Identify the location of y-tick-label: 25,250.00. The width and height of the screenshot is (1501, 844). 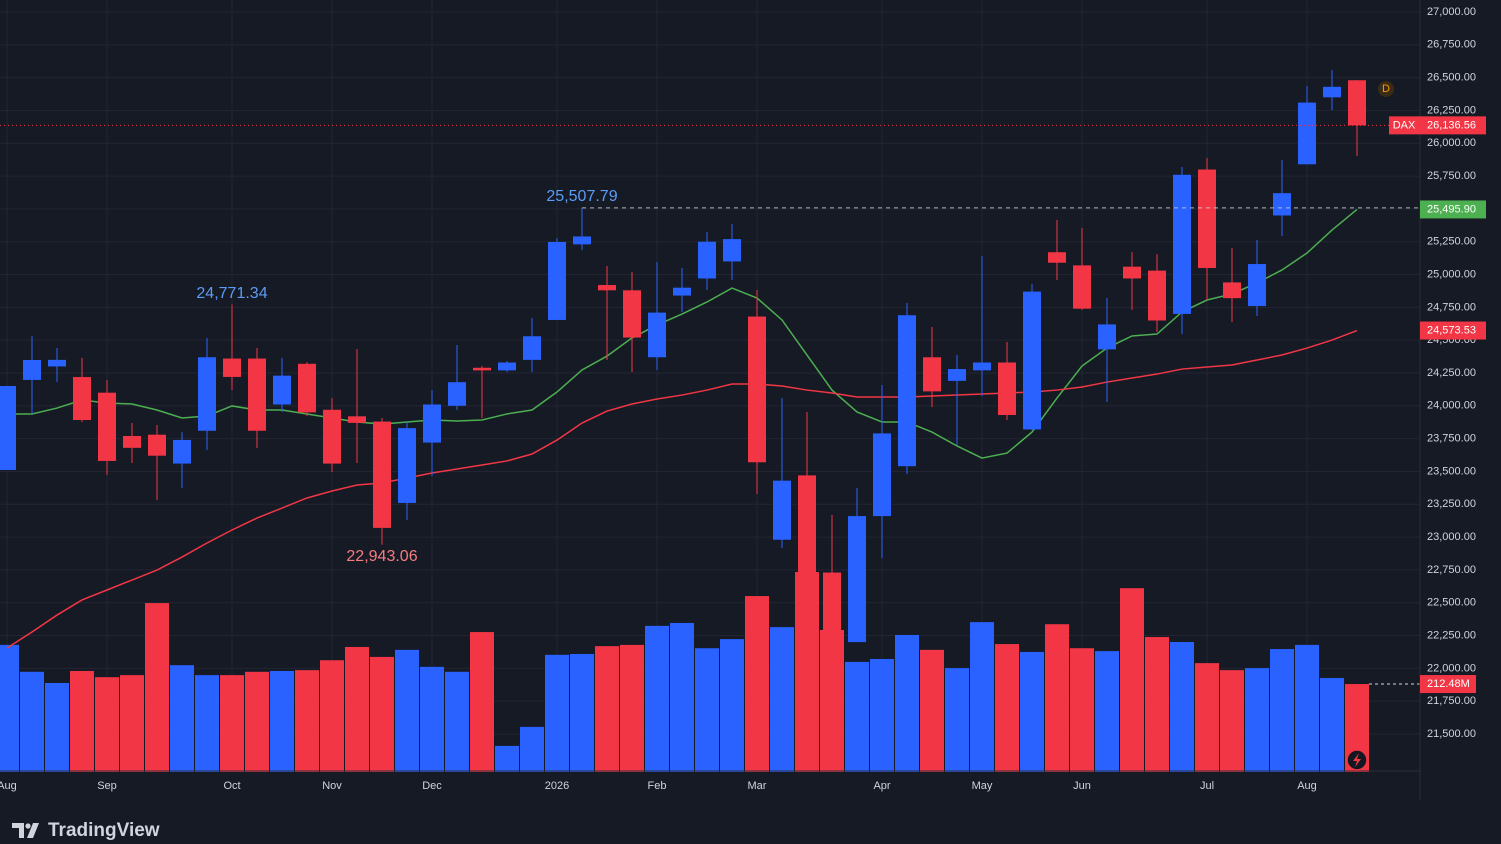
(1451, 242).